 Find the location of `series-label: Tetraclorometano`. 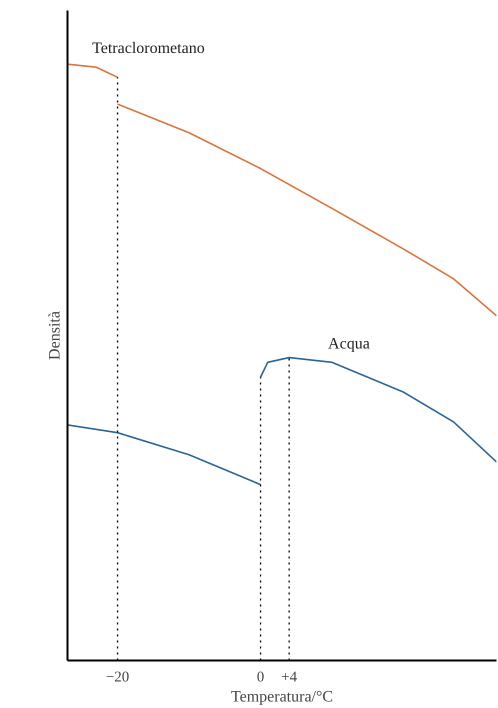

series-label: Tetraclorometano is located at coordinates (148, 49).